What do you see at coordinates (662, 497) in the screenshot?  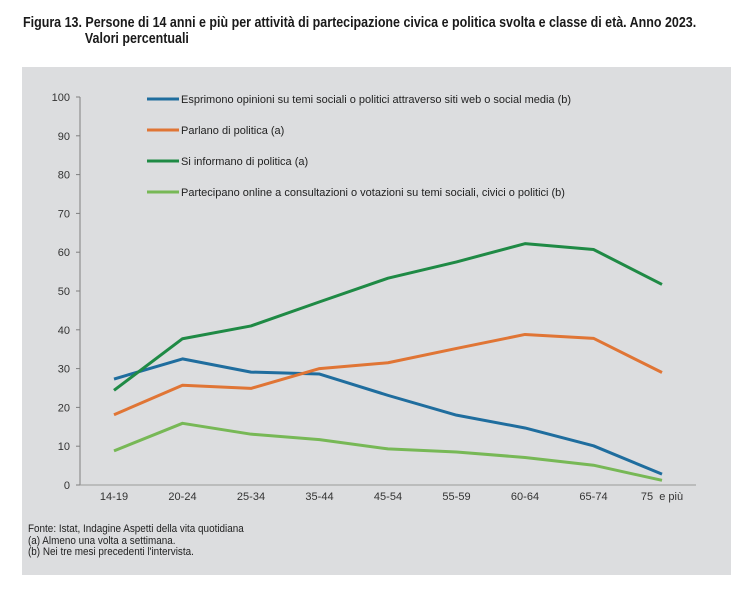 I see `x-tick-label: 75 e più` at bounding box center [662, 497].